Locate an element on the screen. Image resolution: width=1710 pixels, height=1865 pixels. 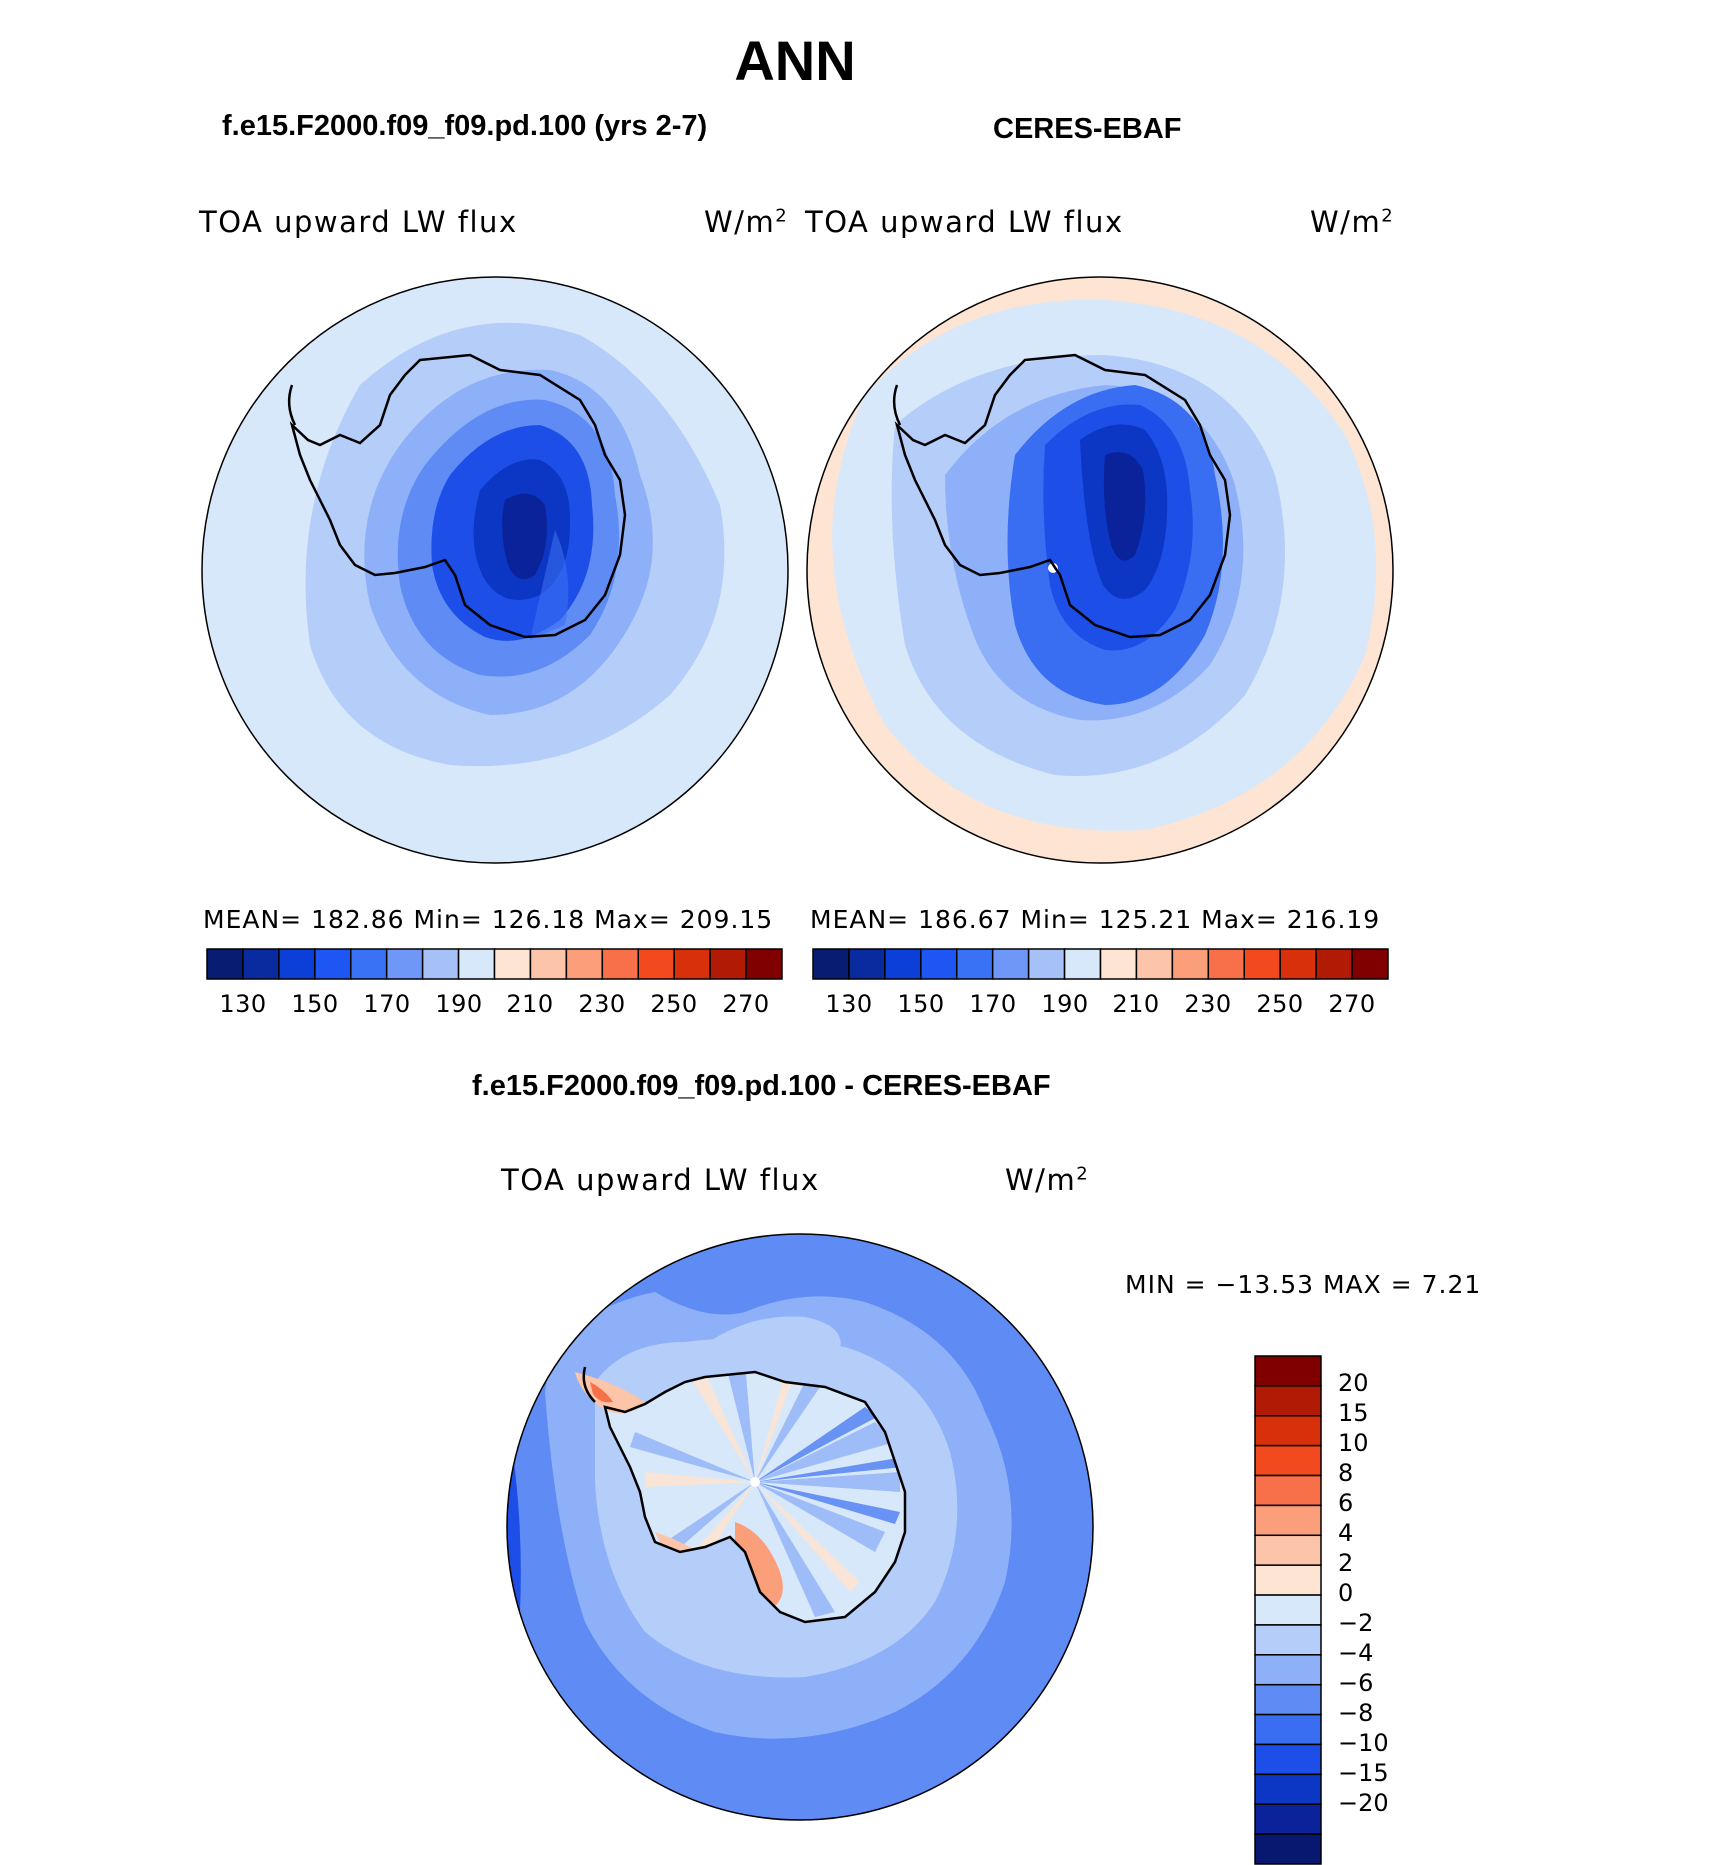
colorbar-tick: −4 is located at coordinates (1356, 1653).